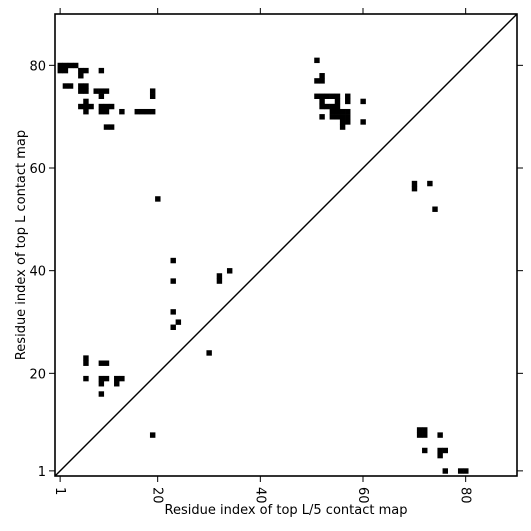  I want to click on x-tick-label: 80, so click(465, 495).